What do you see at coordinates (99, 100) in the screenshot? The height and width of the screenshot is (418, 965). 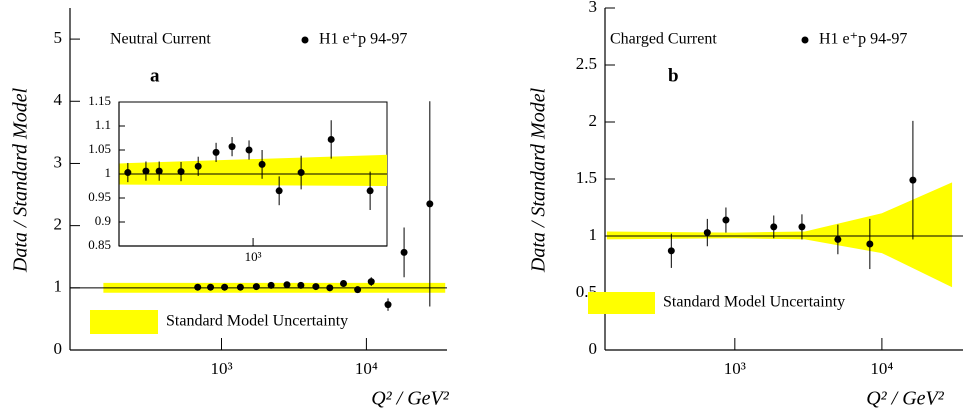 I see `y-tick-label: 1.15` at bounding box center [99, 100].